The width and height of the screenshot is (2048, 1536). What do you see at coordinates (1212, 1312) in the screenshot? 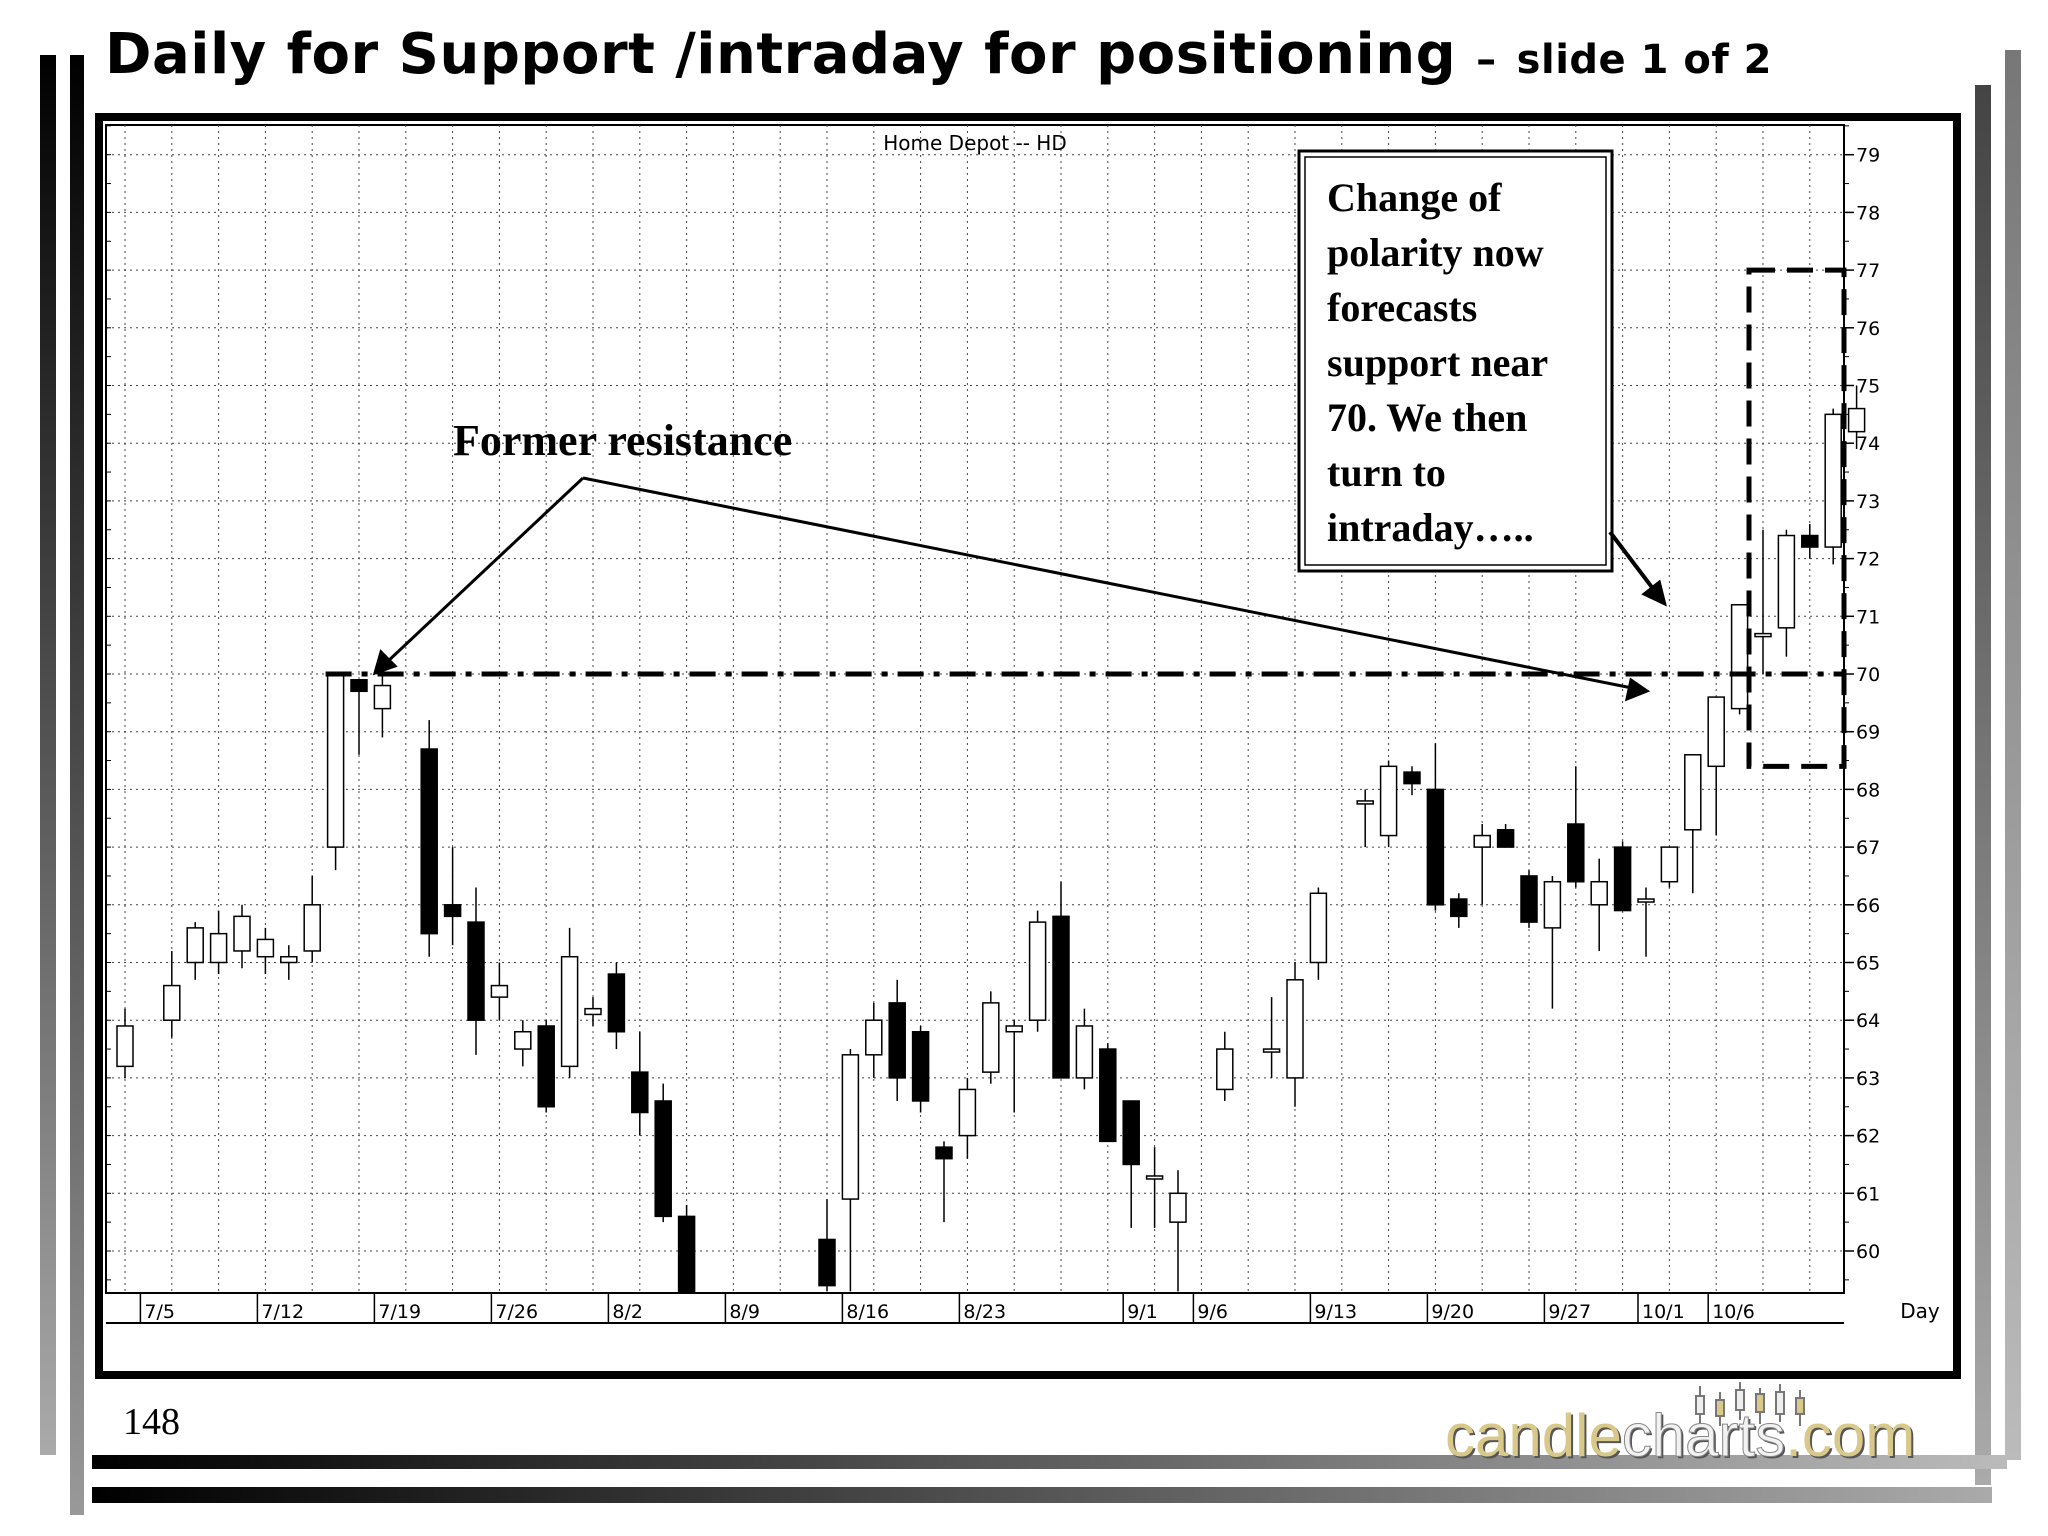
I see `x-tick-label: 9/6` at bounding box center [1212, 1312].